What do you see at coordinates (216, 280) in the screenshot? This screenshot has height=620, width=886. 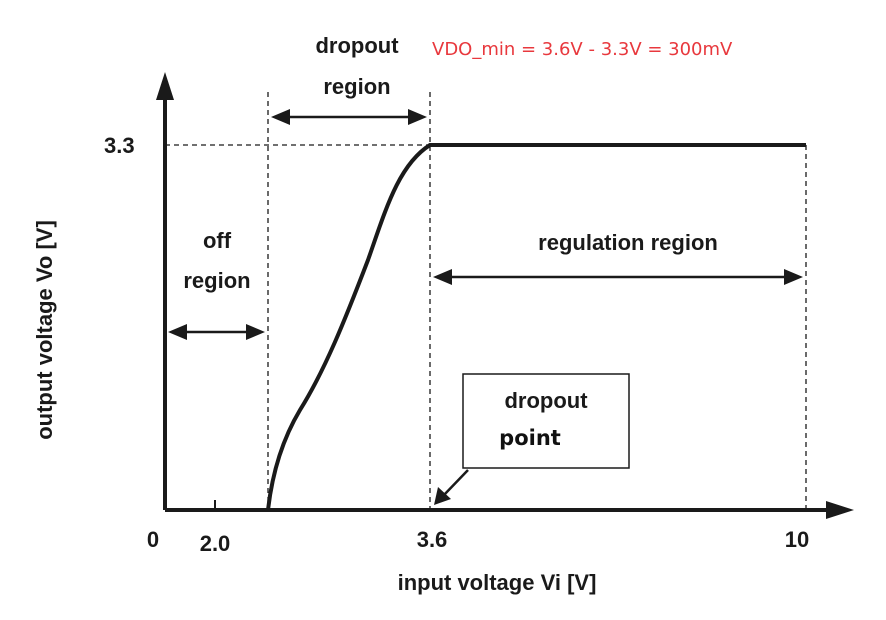 I see `off-region-label-line2: region` at bounding box center [216, 280].